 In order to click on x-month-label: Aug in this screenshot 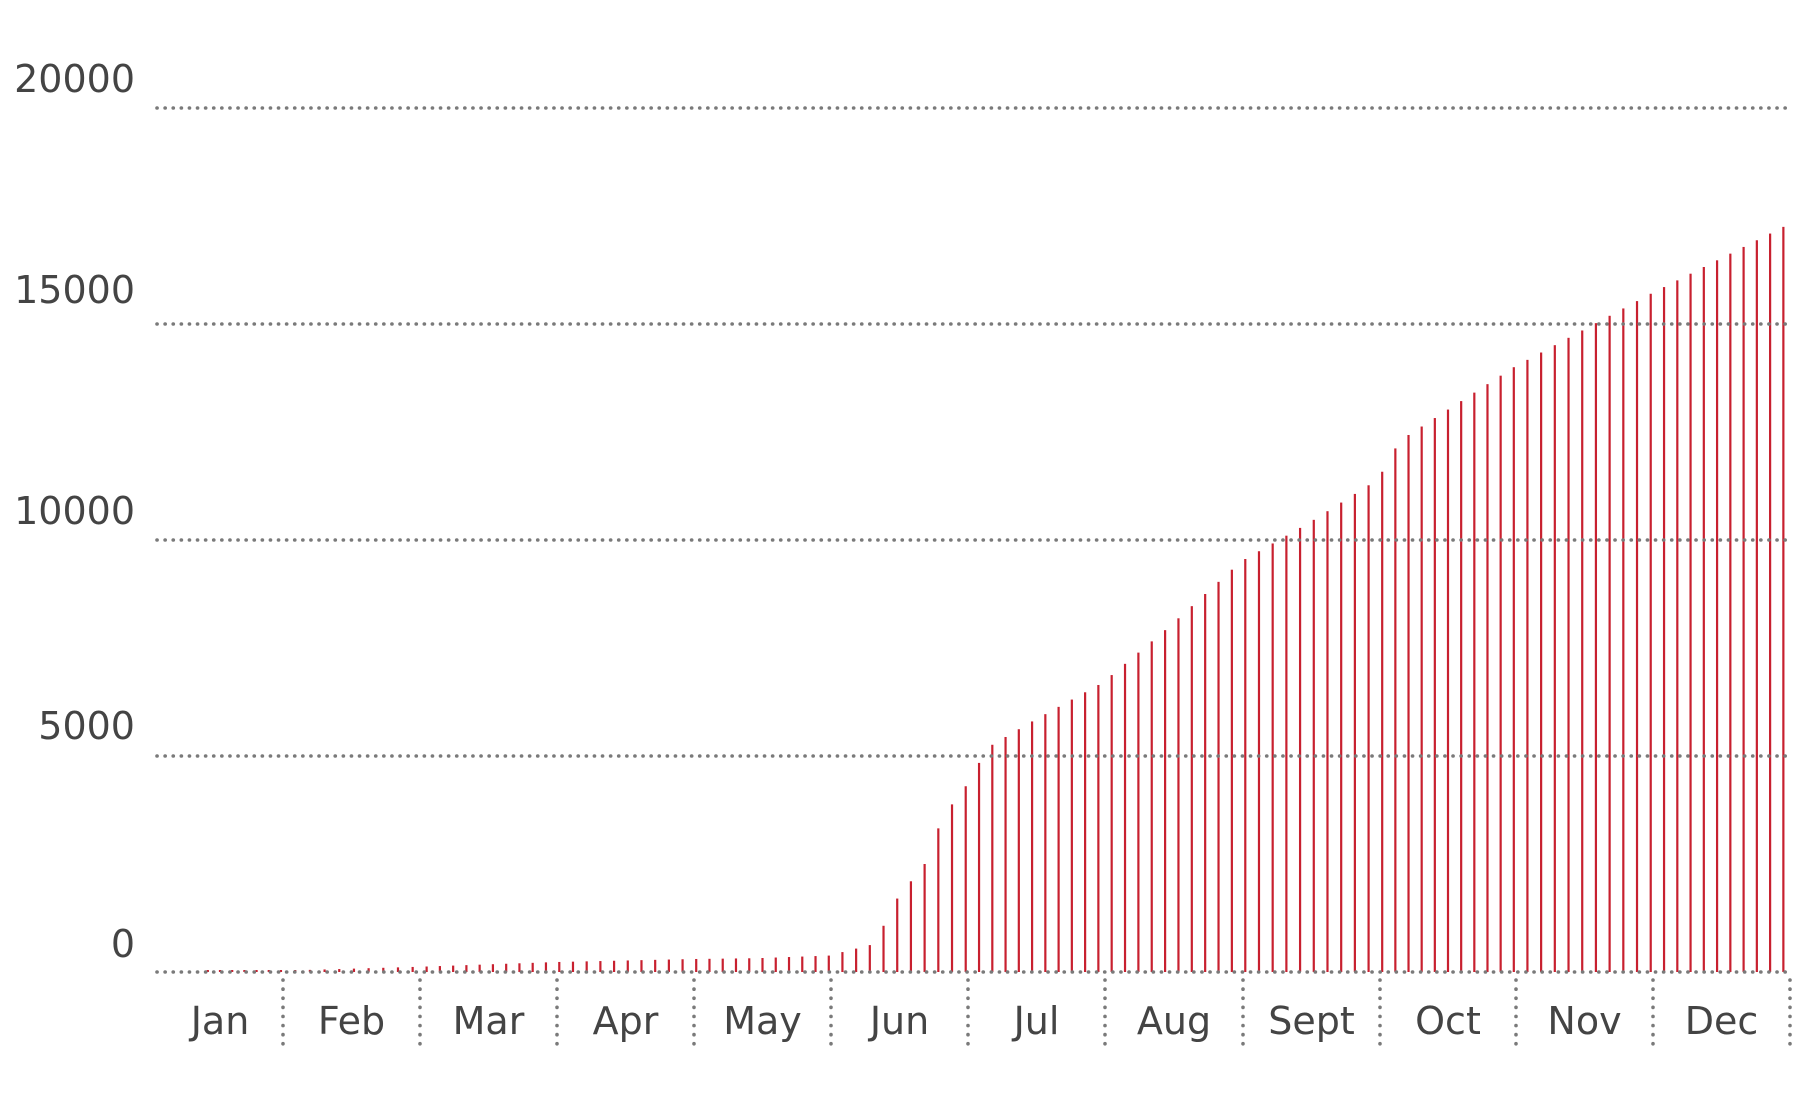, I will do `click(1174, 1021)`.